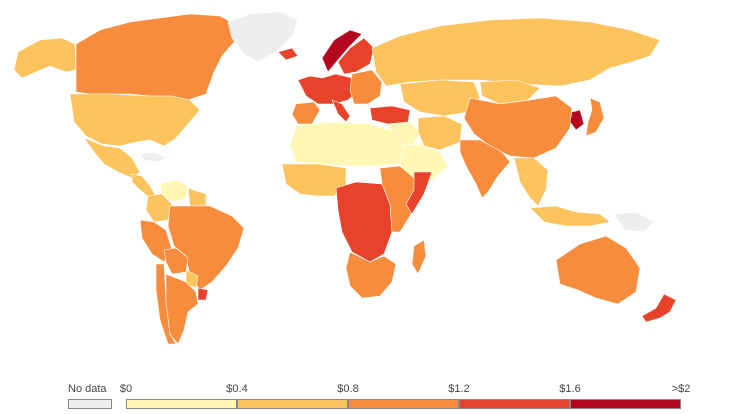 This screenshot has height=414, width=746. Describe the element at coordinates (595, 117) in the screenshot. I see `region-japan` at that location.